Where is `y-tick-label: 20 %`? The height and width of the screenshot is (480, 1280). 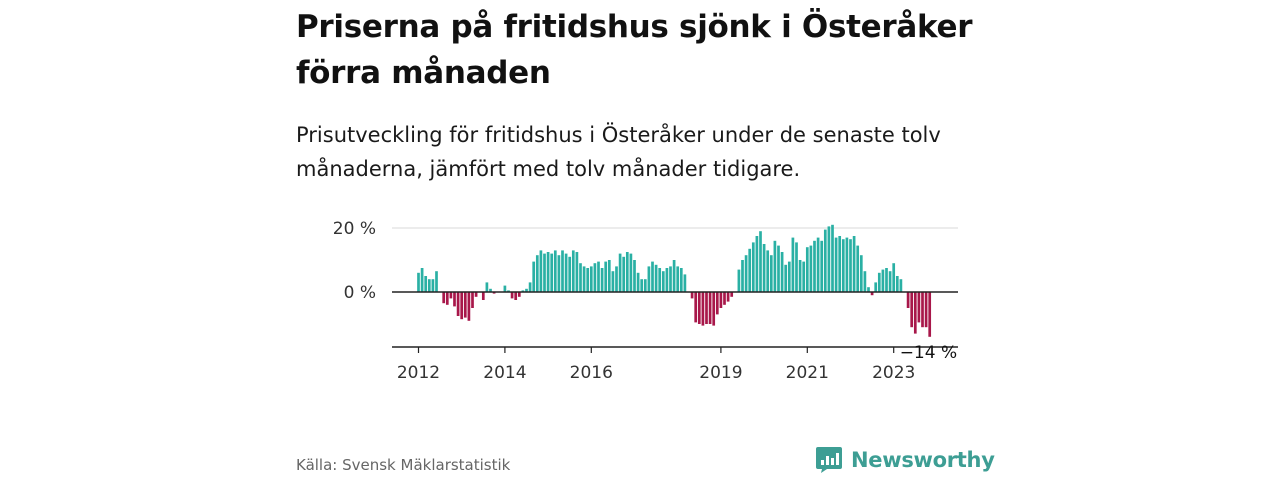 y-tick-label: 20 % is located at coordinates (354, 229).